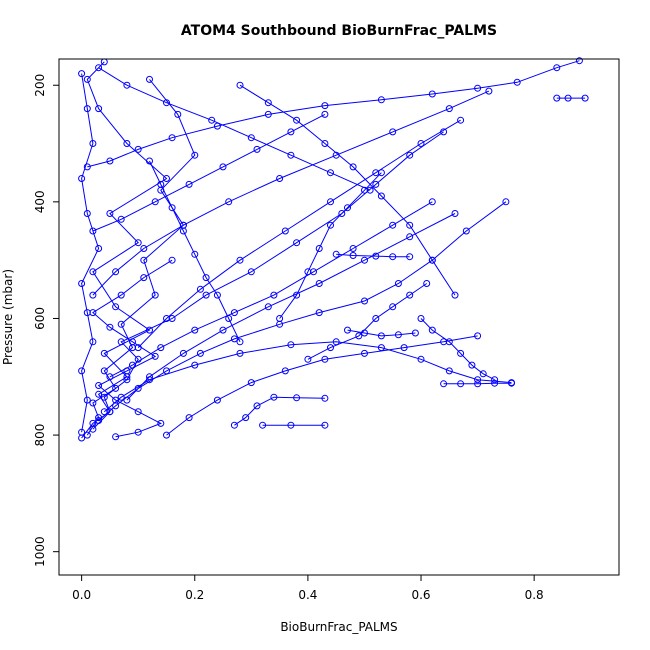  I want to click on y-axis: 200 400 600 800 1000, so click(46, 320).